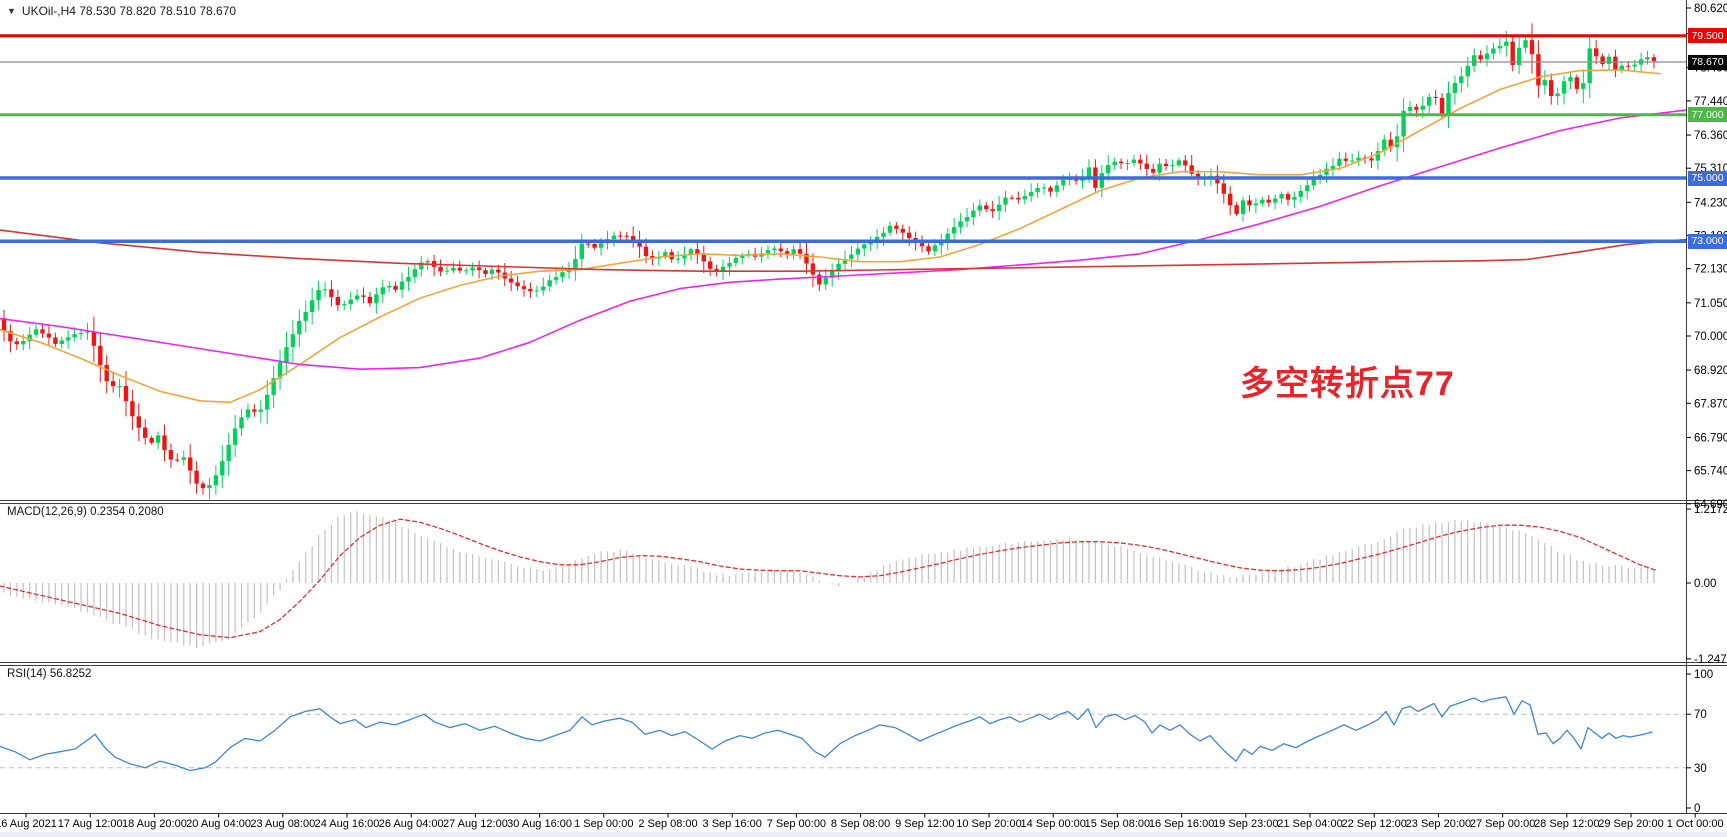 The height and width of the screenshot is (837, 1727). I want to click on time-axis-label: 29 Sep 20:00, so click(1630, 824).